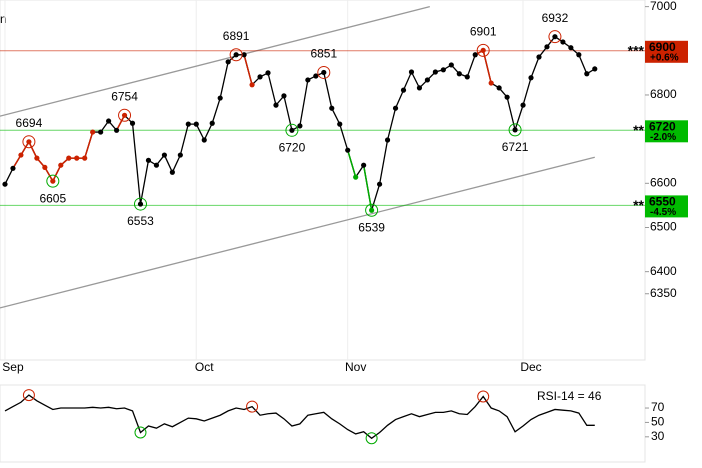 Image resolution: width=702 pixels, height=468 pixels. Describe the element at coordinates (292, 147) in the screenshot. I see `peak-label: 6720` at that location.